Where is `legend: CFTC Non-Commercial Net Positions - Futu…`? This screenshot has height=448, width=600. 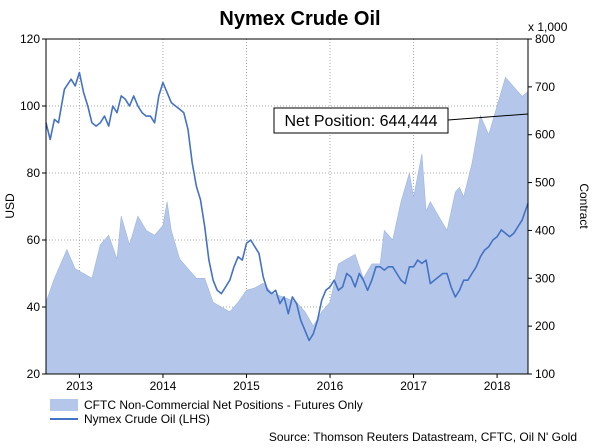
legend: CFTC Non-Commercial Net Positions - Futu… is located at coordinates (206, 412).